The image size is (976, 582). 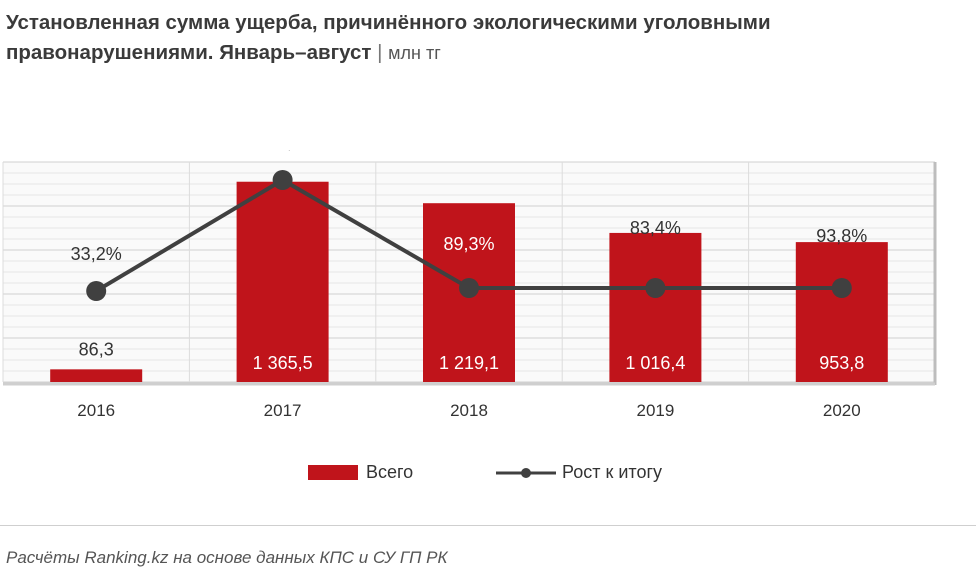 I want to click on line-value-label-2017: 1582,3%, so click(x=282, y=151).